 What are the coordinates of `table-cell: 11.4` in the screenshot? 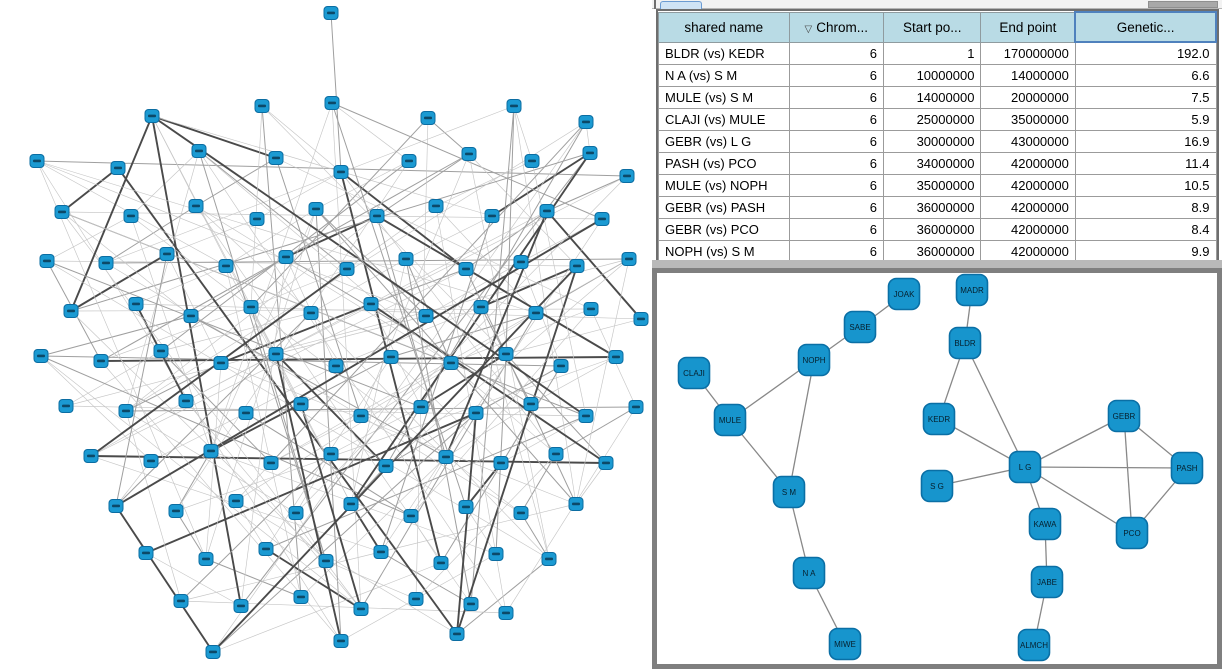 It's located at (1145, 163).